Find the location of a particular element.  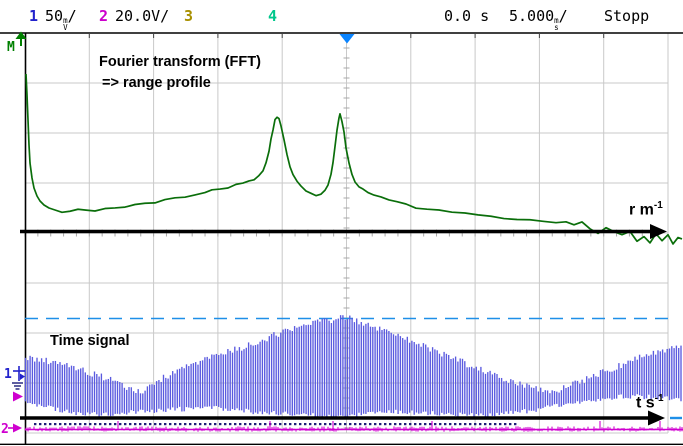

math-channel-marker: M is located at coordinates (17, 43).